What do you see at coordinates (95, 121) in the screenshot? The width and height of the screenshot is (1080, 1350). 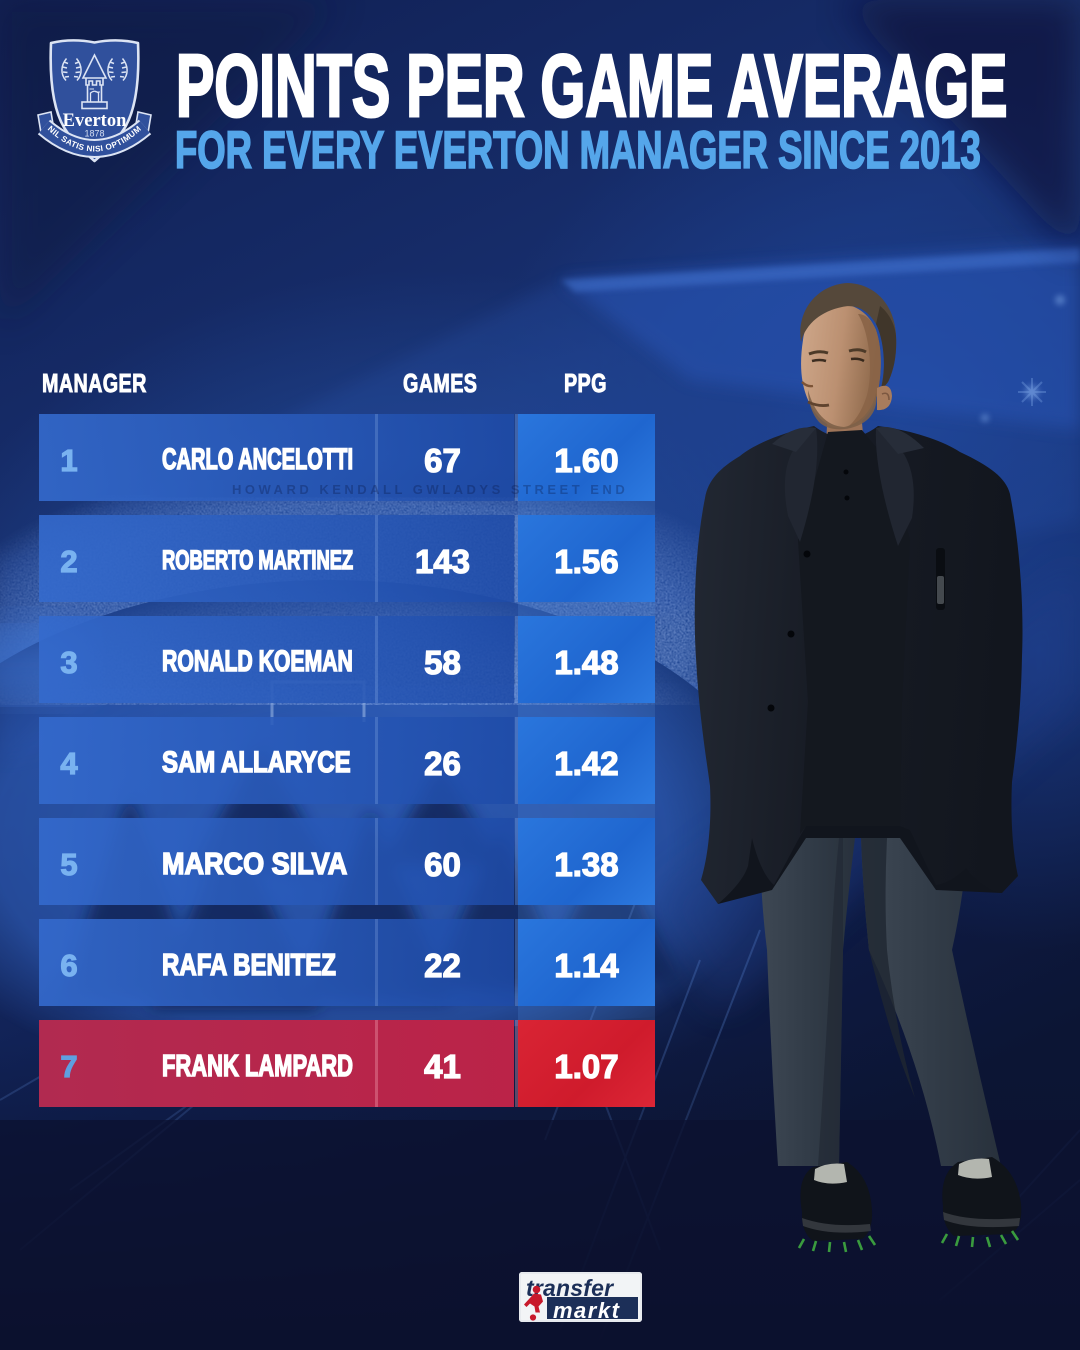 I see `svg-text: Everton` at bounding box center [95, 121].